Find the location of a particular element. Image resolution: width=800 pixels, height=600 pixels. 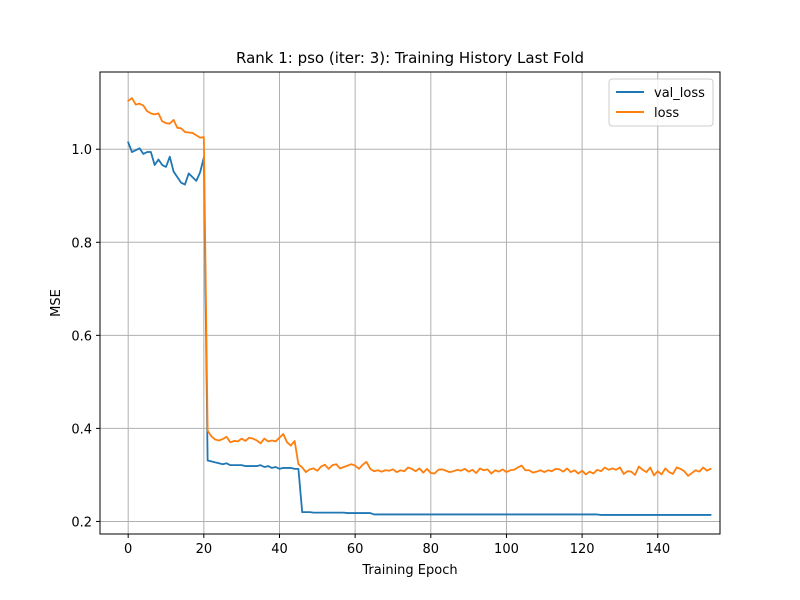

y-axis-label: MSE is located at coordinates (56, 303).